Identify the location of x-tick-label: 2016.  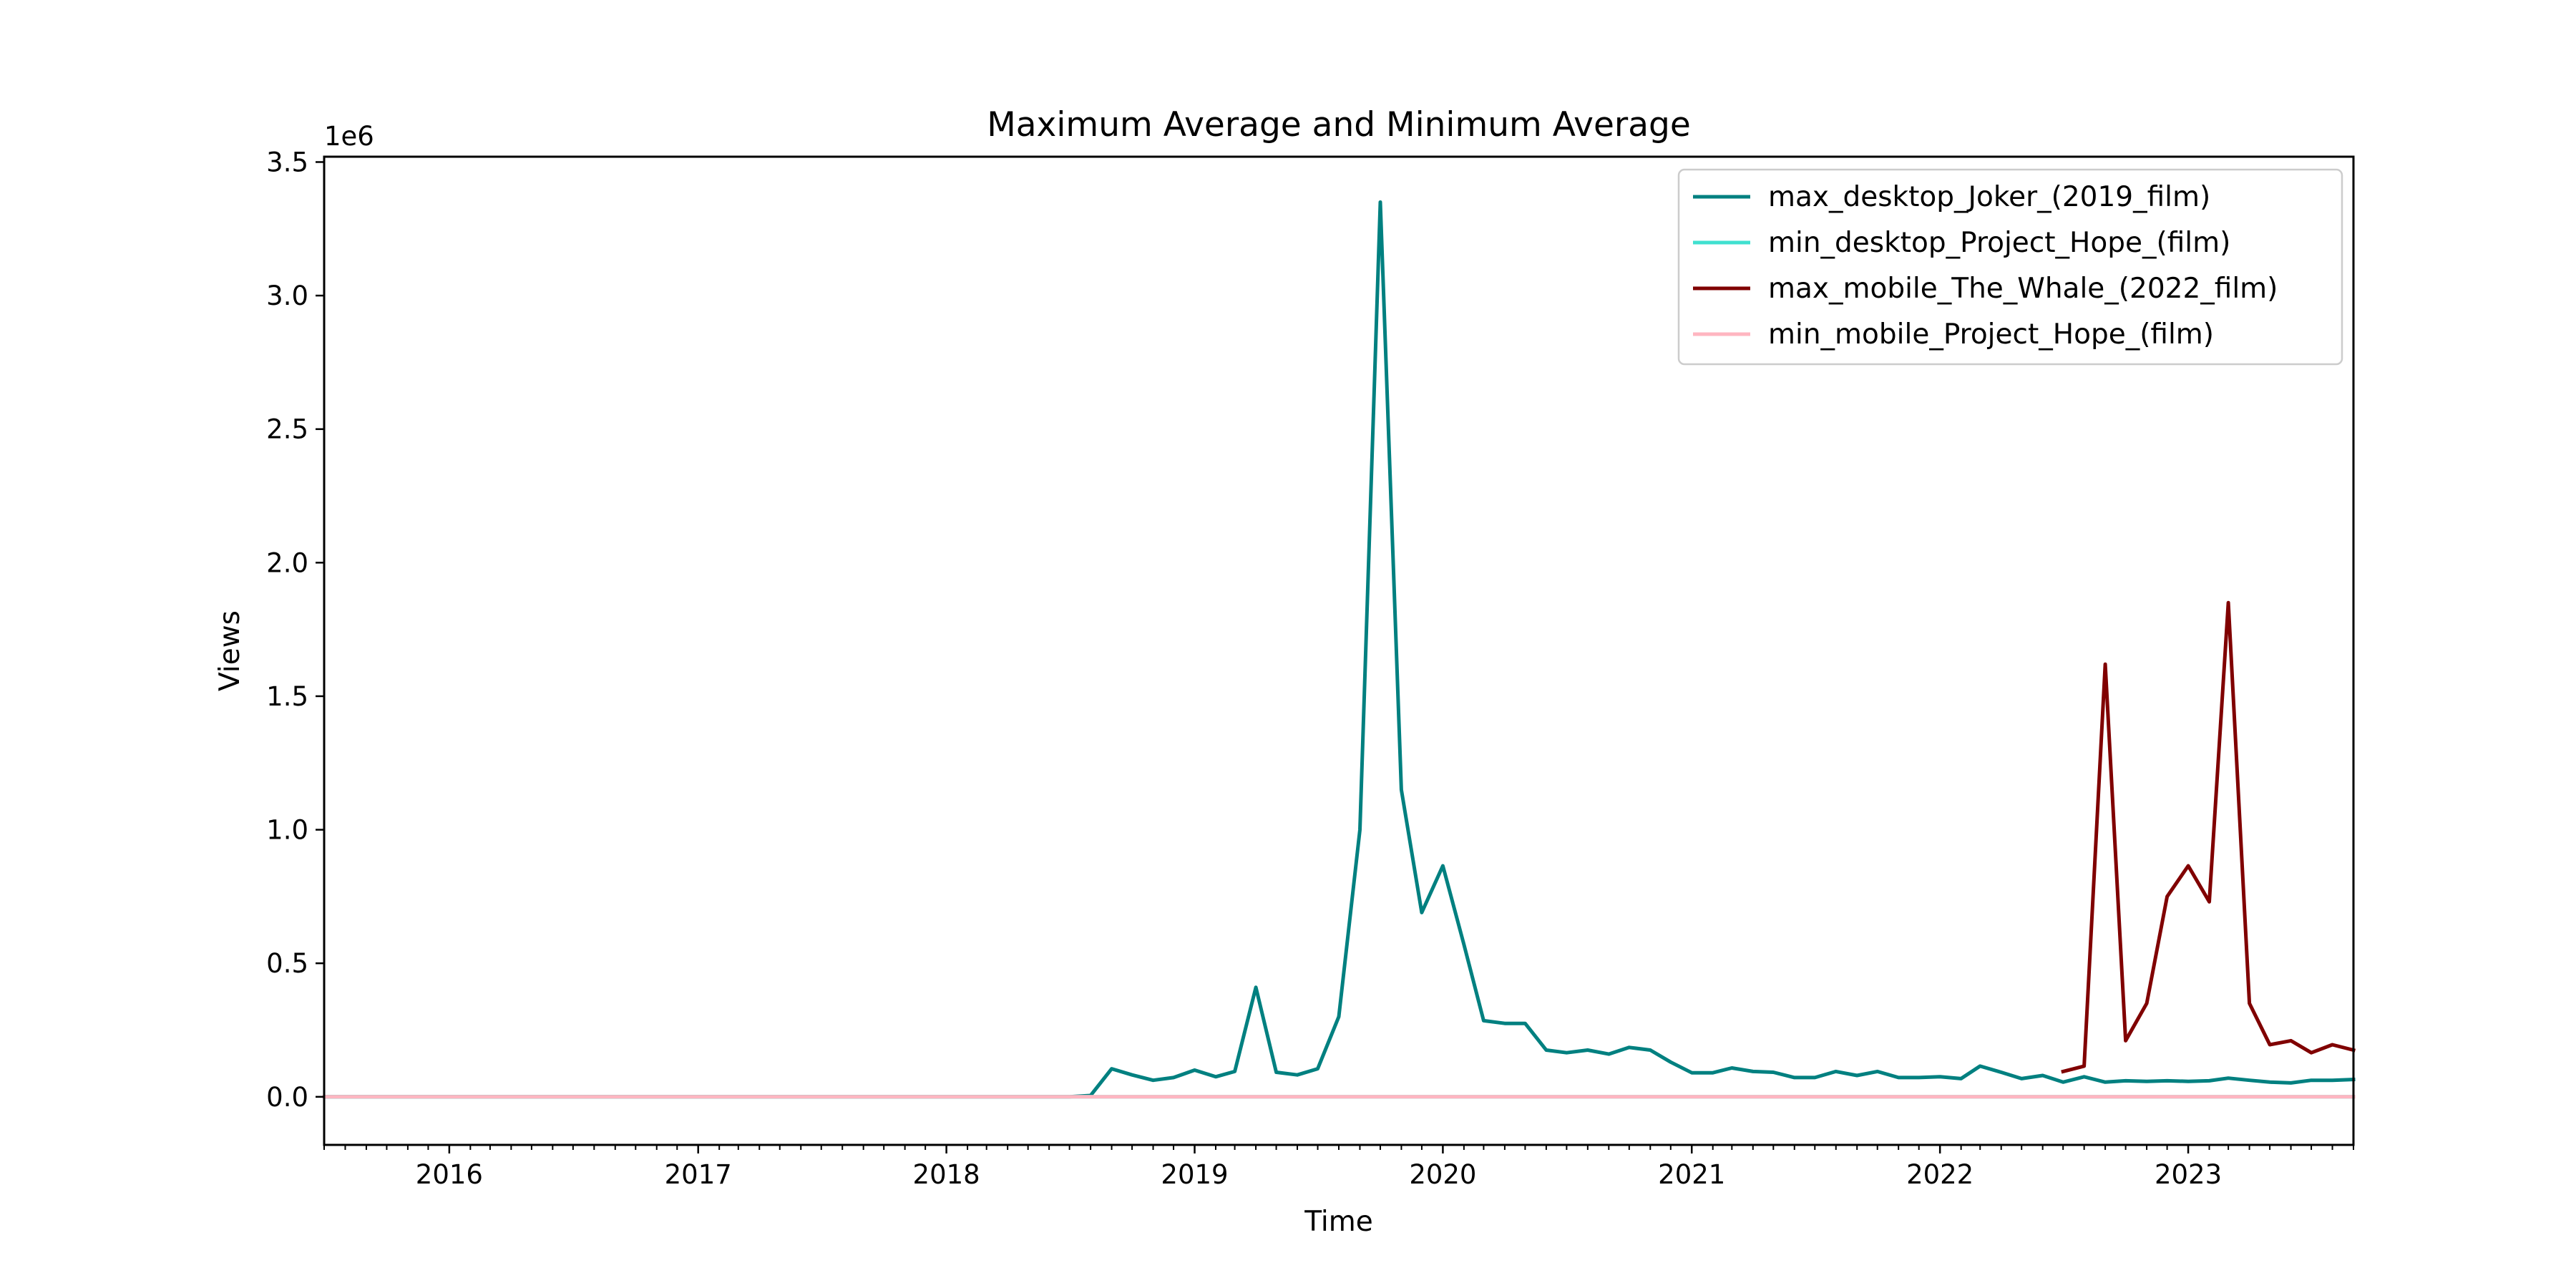
(449, 1174).